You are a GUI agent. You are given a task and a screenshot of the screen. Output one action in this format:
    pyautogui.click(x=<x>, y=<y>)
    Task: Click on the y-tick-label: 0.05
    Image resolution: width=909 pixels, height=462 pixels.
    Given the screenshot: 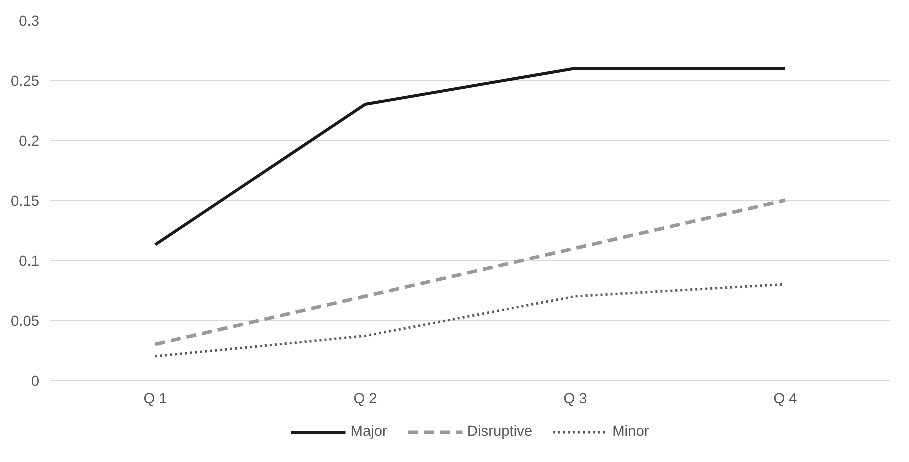 What is the action you would take?
    pyautogui.click(x=25, y=322)
    